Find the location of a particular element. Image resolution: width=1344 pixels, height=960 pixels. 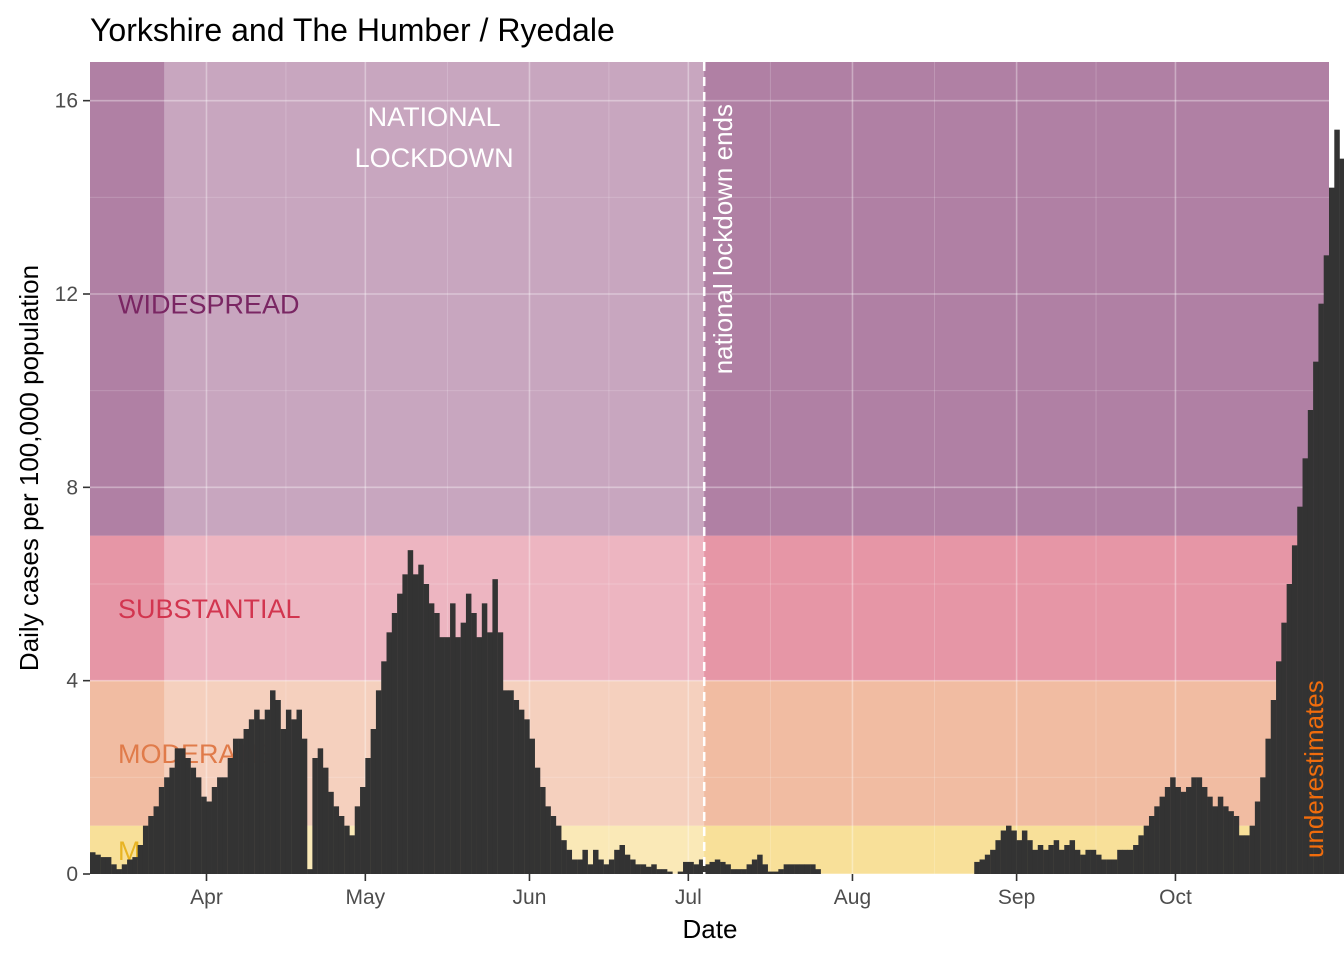

band-label-substantial: SUBSTANTIAL is located at coordinates (209, 609).